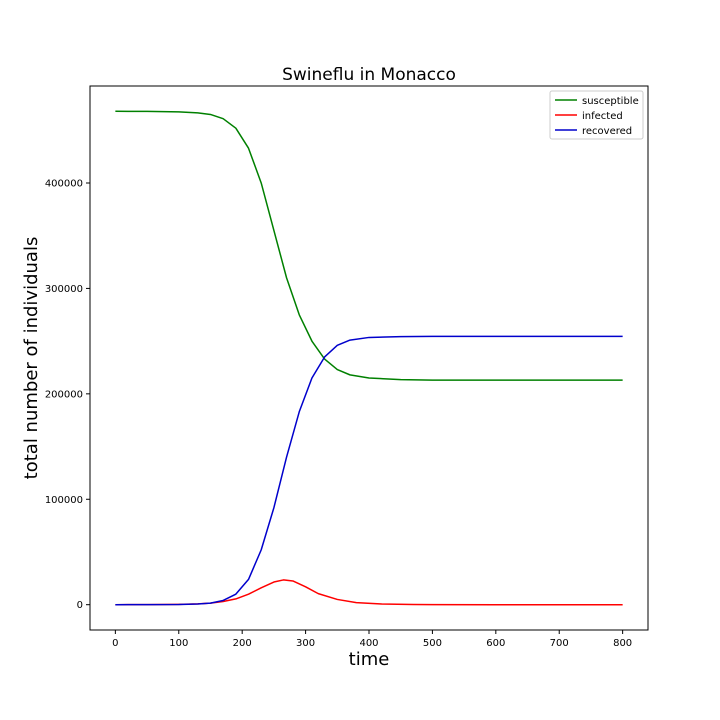  I want to click on x-tick-label: 600, so click(495, 643).